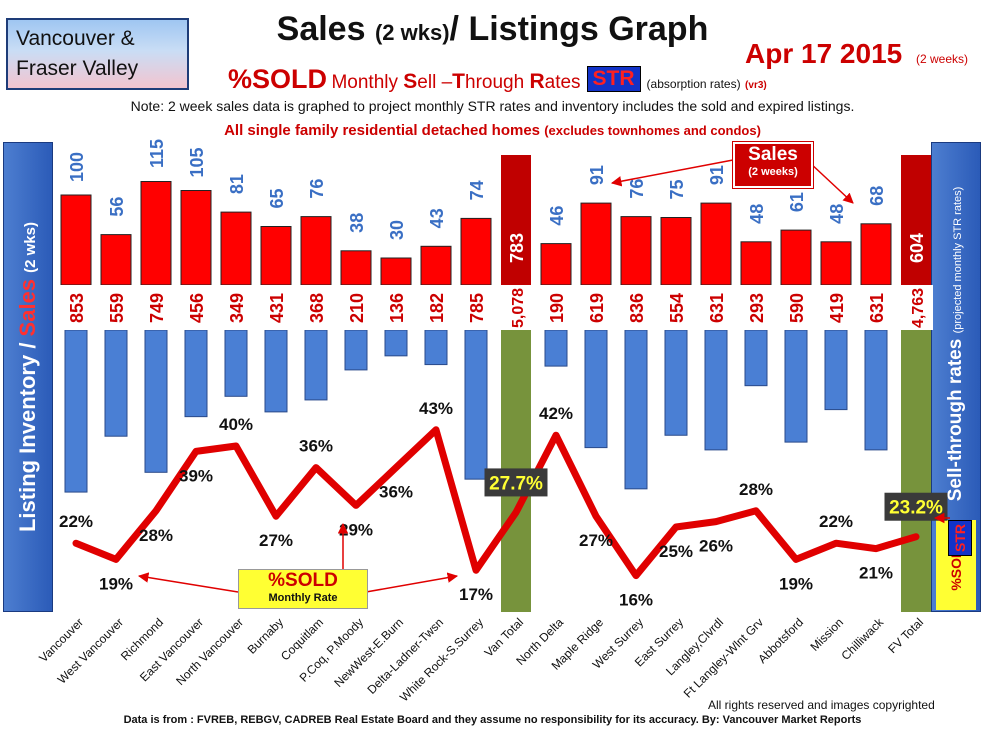  I want to click on str-badge: STR, so click(613, 79).